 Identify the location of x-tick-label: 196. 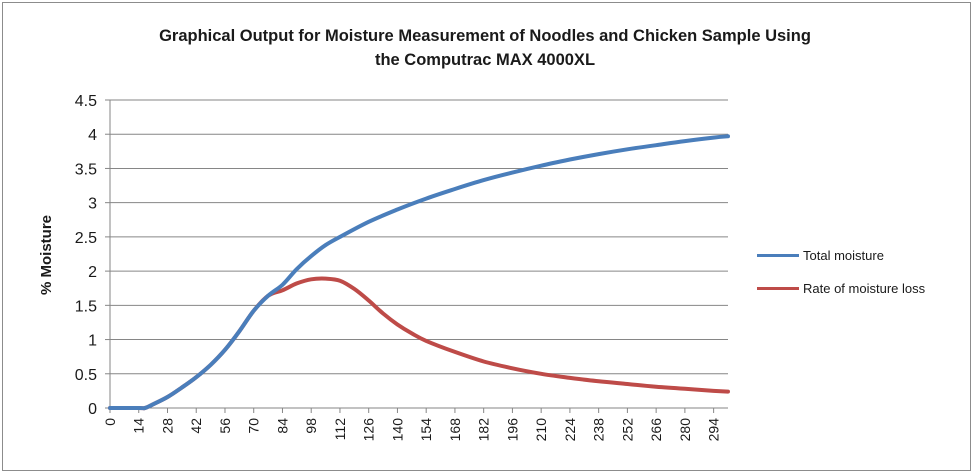
(512, 430).